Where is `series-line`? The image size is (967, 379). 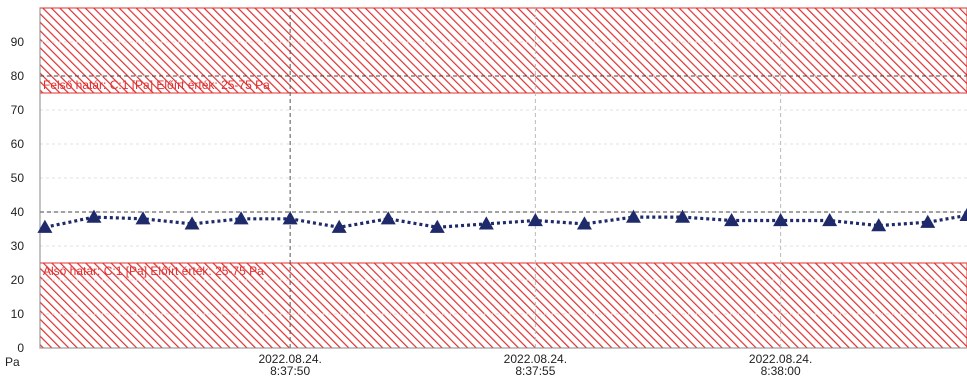 series-line is located at coordinates (505, 221).